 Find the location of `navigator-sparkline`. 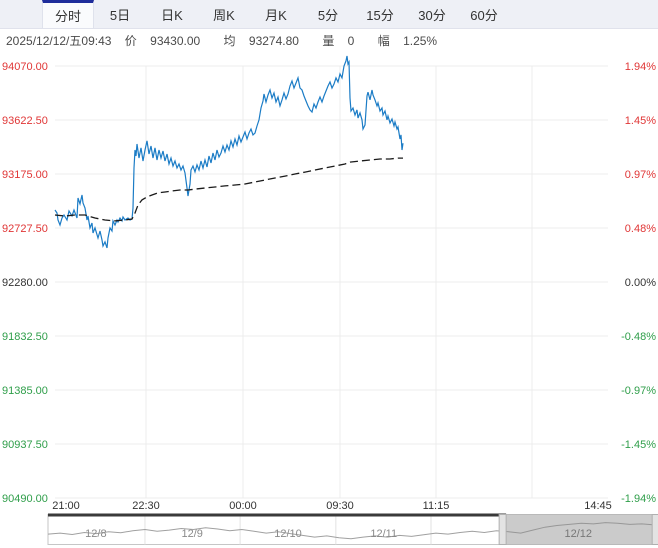

navigator-sparkline is located at coordinates (351, 531).